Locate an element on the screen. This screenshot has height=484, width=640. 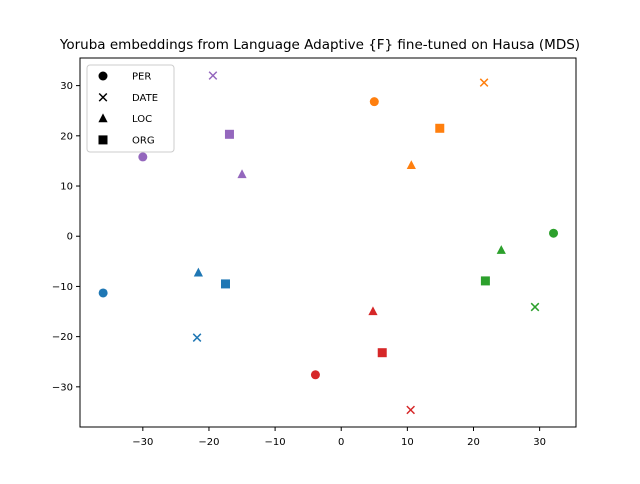
x-tick-label: 30 is located at coordinates (539, 442).